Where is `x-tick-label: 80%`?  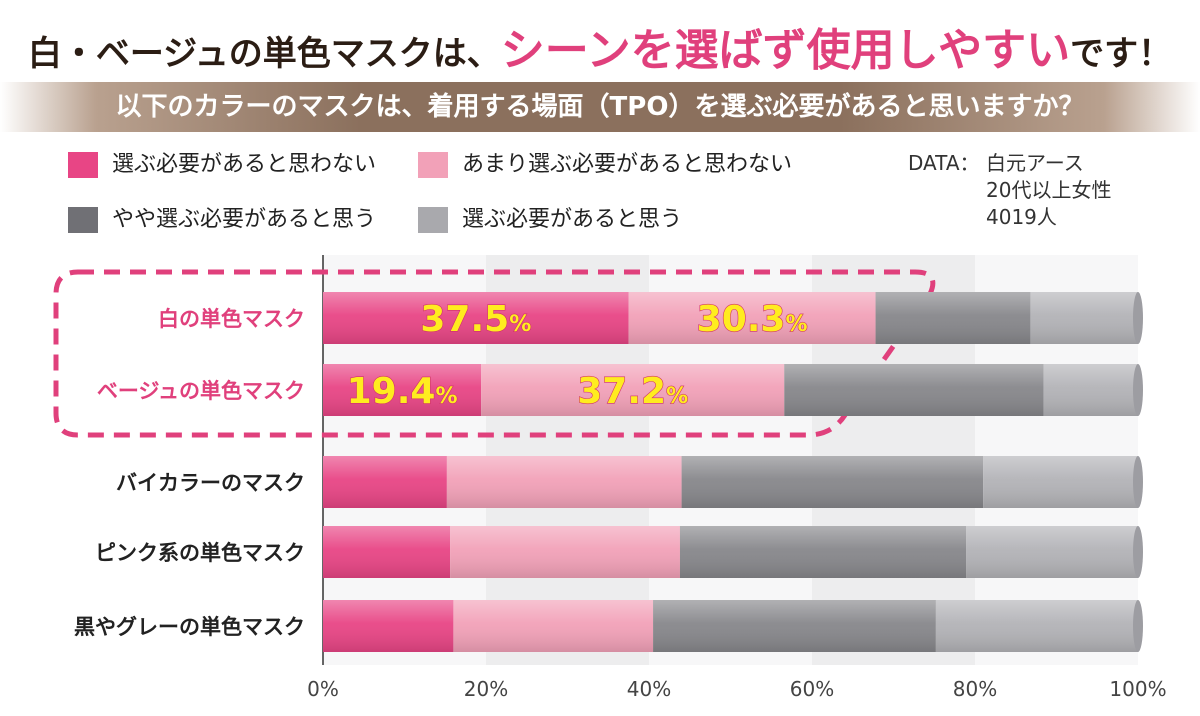
x-tick-label: 80% is located at coordinates (975, 689).